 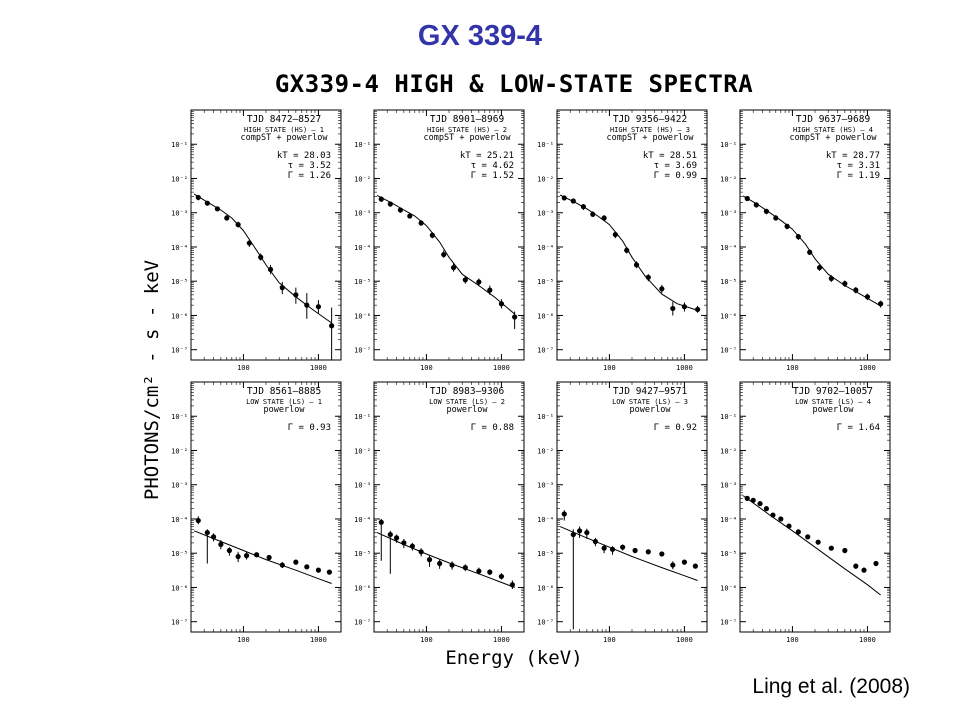 What do you see at coordinates (514, 658) in the screenshot?
I see `x-axis-title: Energy (keV)` at bounding box center [514, 658].